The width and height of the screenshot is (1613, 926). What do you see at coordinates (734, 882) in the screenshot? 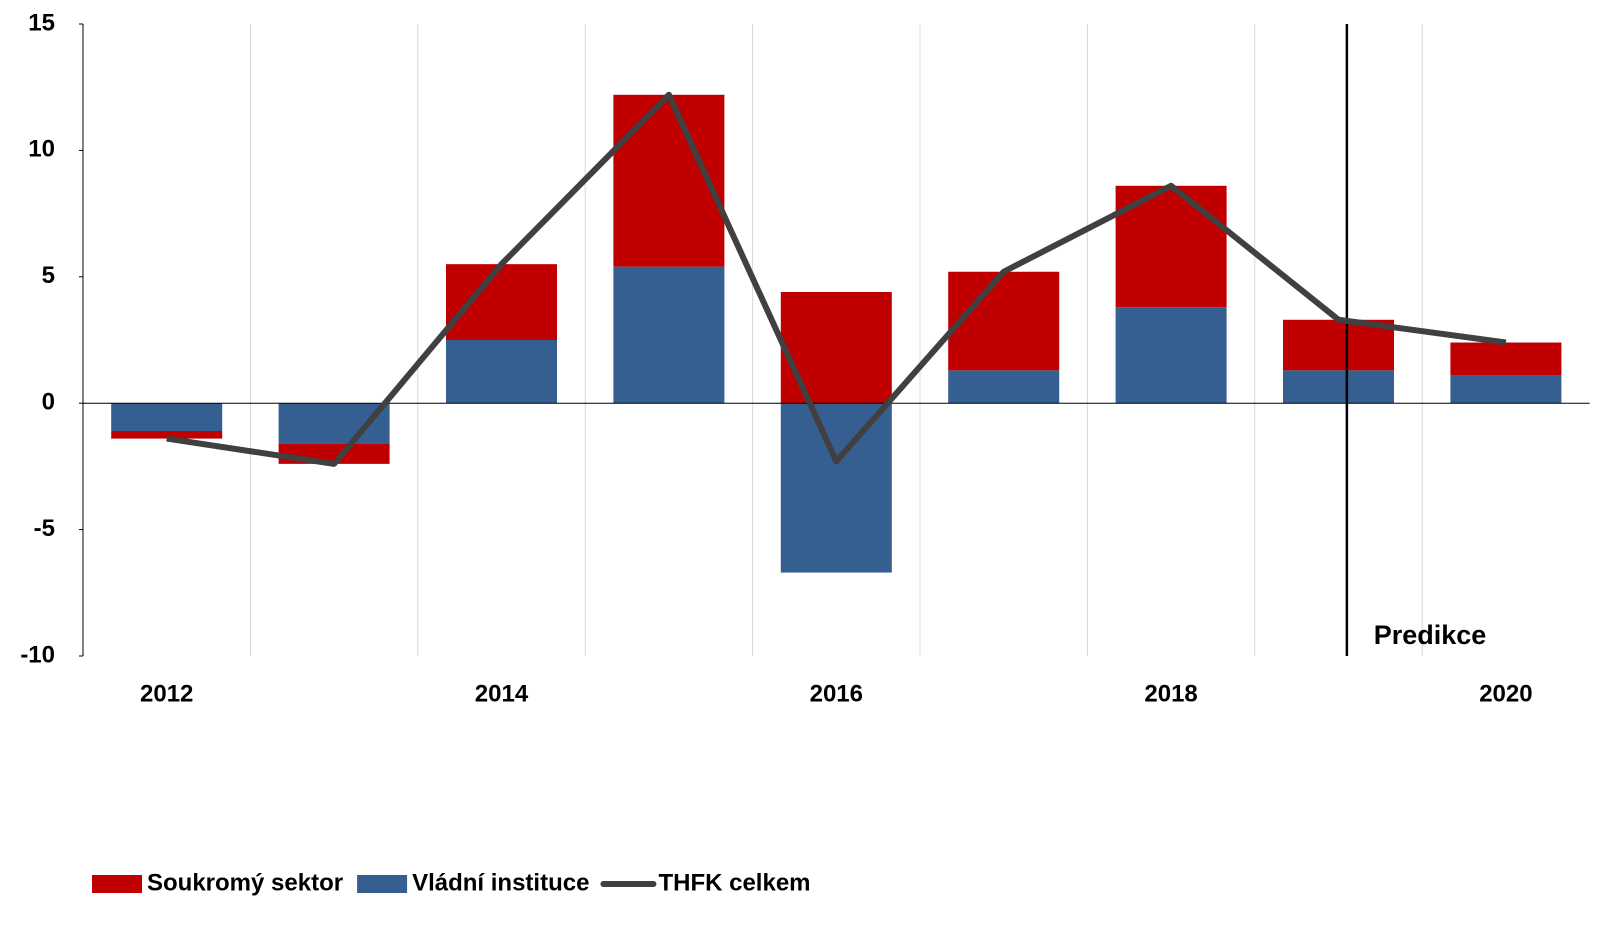
I see `legend-label: THFK celkem` at bounding box center [734, 882].